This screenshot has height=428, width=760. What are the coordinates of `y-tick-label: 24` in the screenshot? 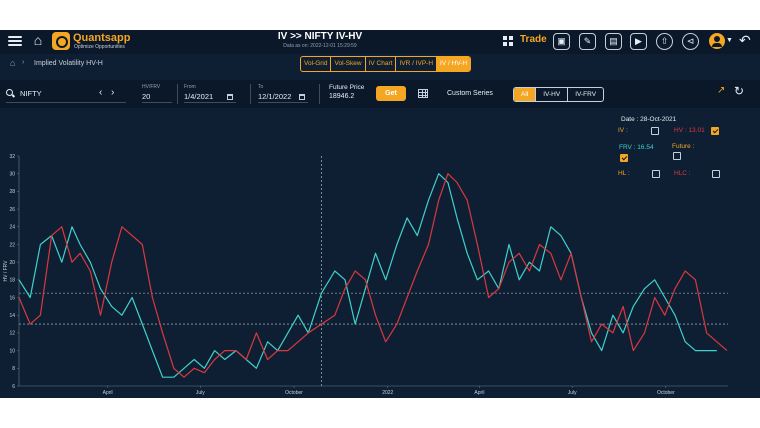 It's located at (12, 228).